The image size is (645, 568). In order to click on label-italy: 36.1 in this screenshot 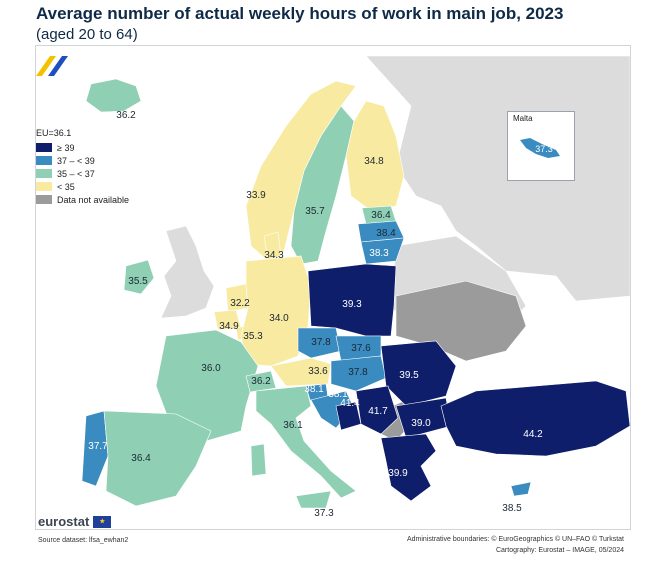, I will do `click(293, 425)`.